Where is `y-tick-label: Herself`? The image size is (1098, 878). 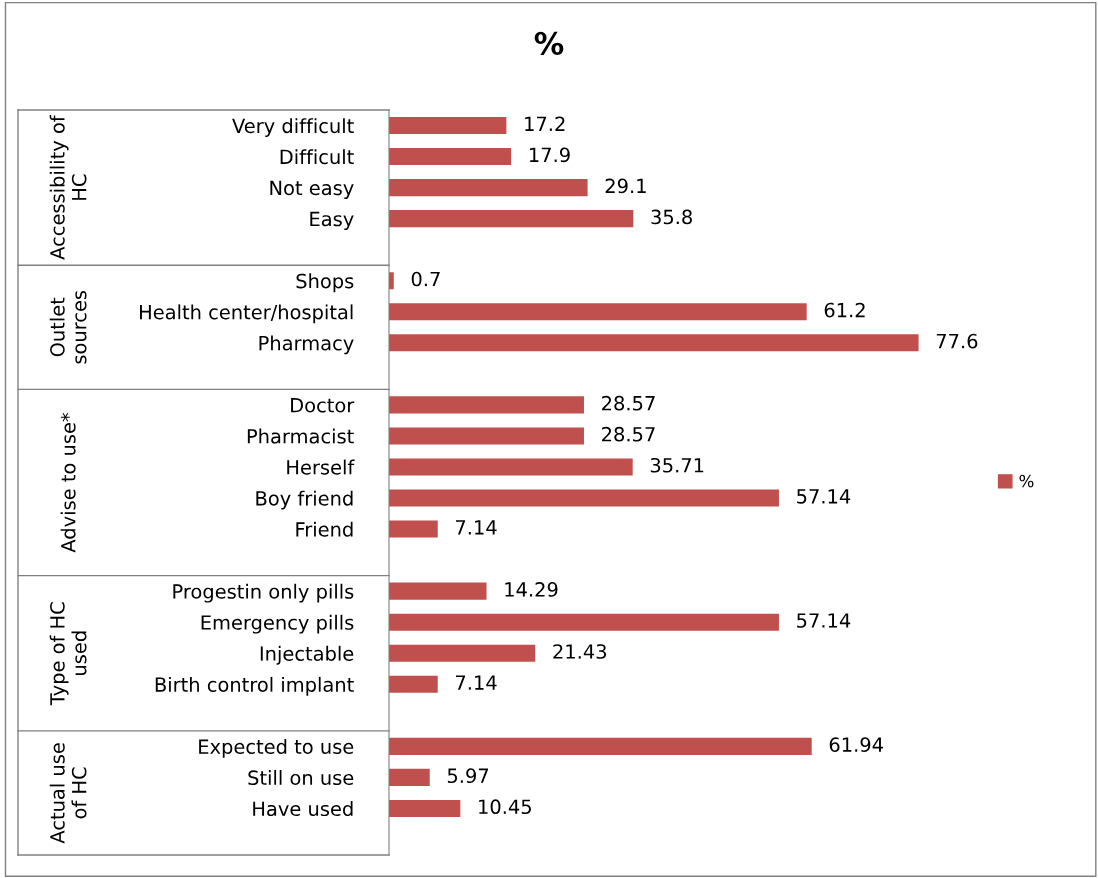 y-tick-label: Herself is located at coordinates (321, 467).